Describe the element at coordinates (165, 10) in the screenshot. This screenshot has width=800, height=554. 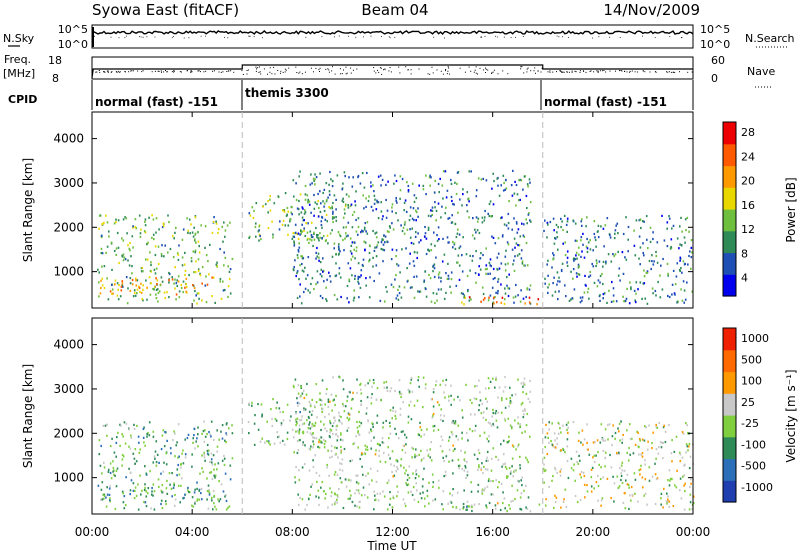
I see `station-title: Syowa East (fitACF)` at that location.